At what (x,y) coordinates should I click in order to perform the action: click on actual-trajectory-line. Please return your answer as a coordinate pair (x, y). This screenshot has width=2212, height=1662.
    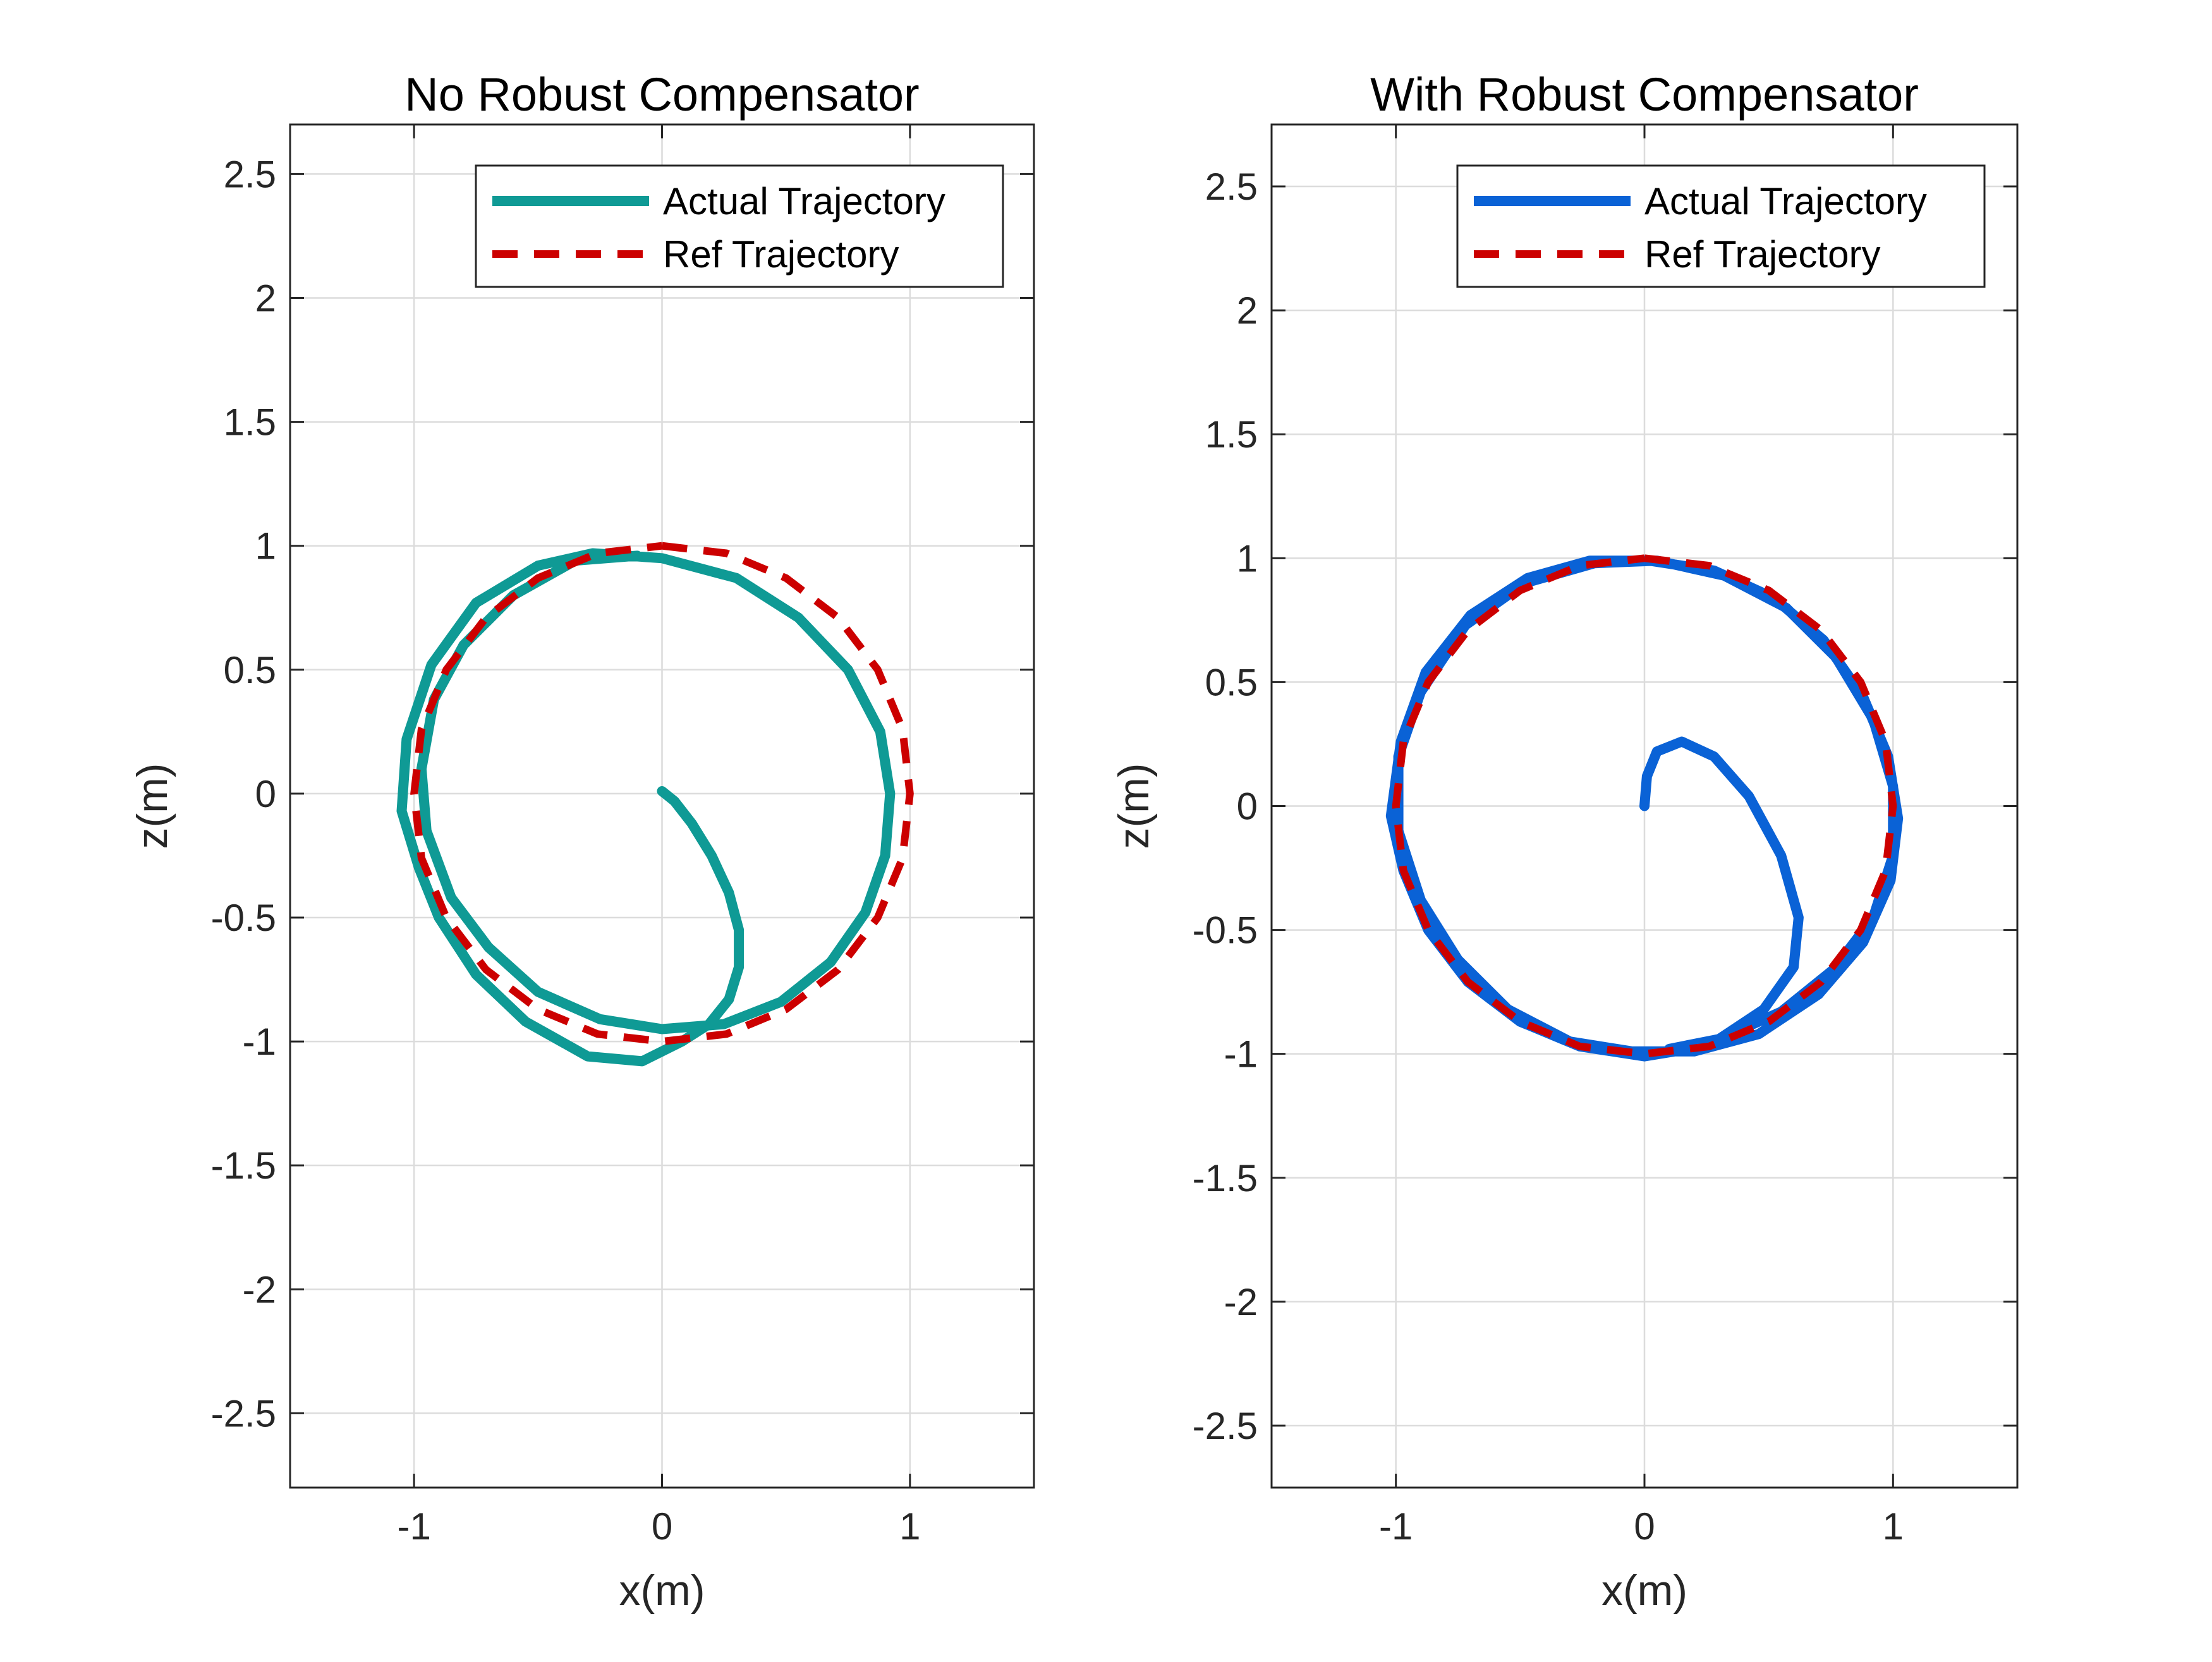
    Looking at the image, I should click on (646, 807).